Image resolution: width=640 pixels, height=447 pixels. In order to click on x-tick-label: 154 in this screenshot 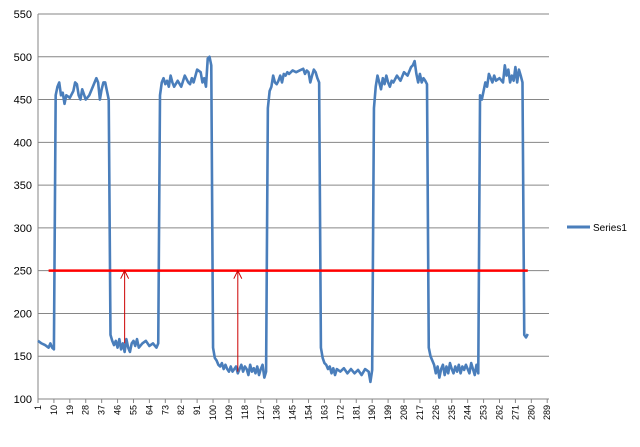, I will do `click(309, 412)`.